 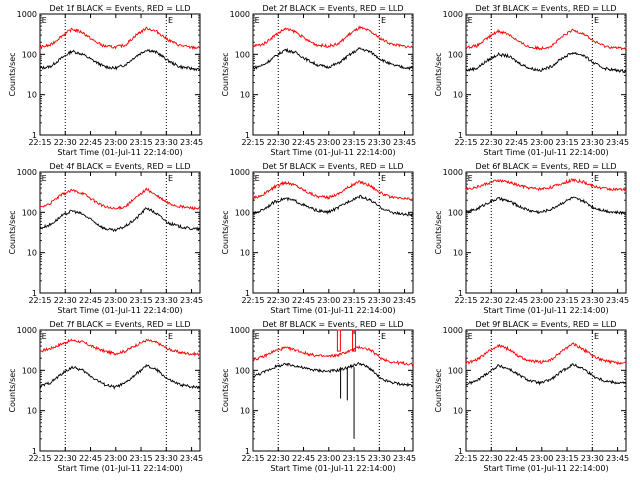 What do you see at coordinates (119, 324) in the screenshot?
I see `chart-title: Det 7f BLACK = Events, RED = LLD` at bounding box center [119, 324].